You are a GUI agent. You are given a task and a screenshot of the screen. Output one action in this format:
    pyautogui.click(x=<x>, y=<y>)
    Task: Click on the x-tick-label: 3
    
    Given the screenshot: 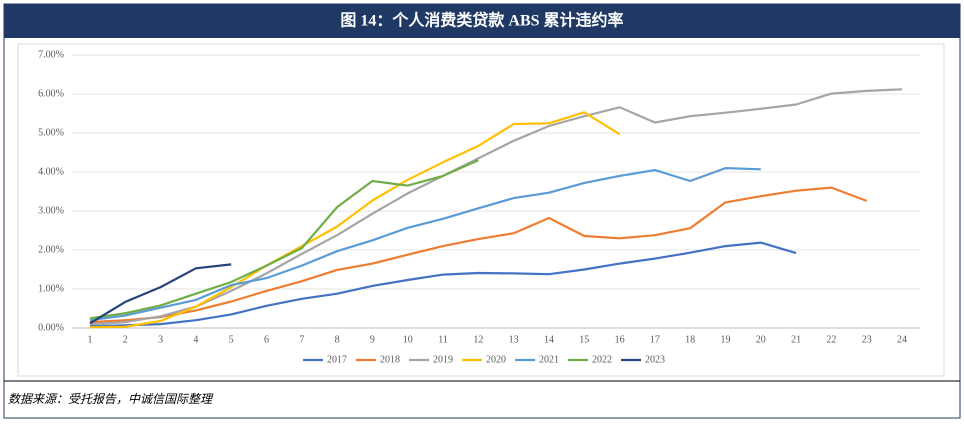 What is the action you would take?
    pyautogui.click(x=160, y=339)
    